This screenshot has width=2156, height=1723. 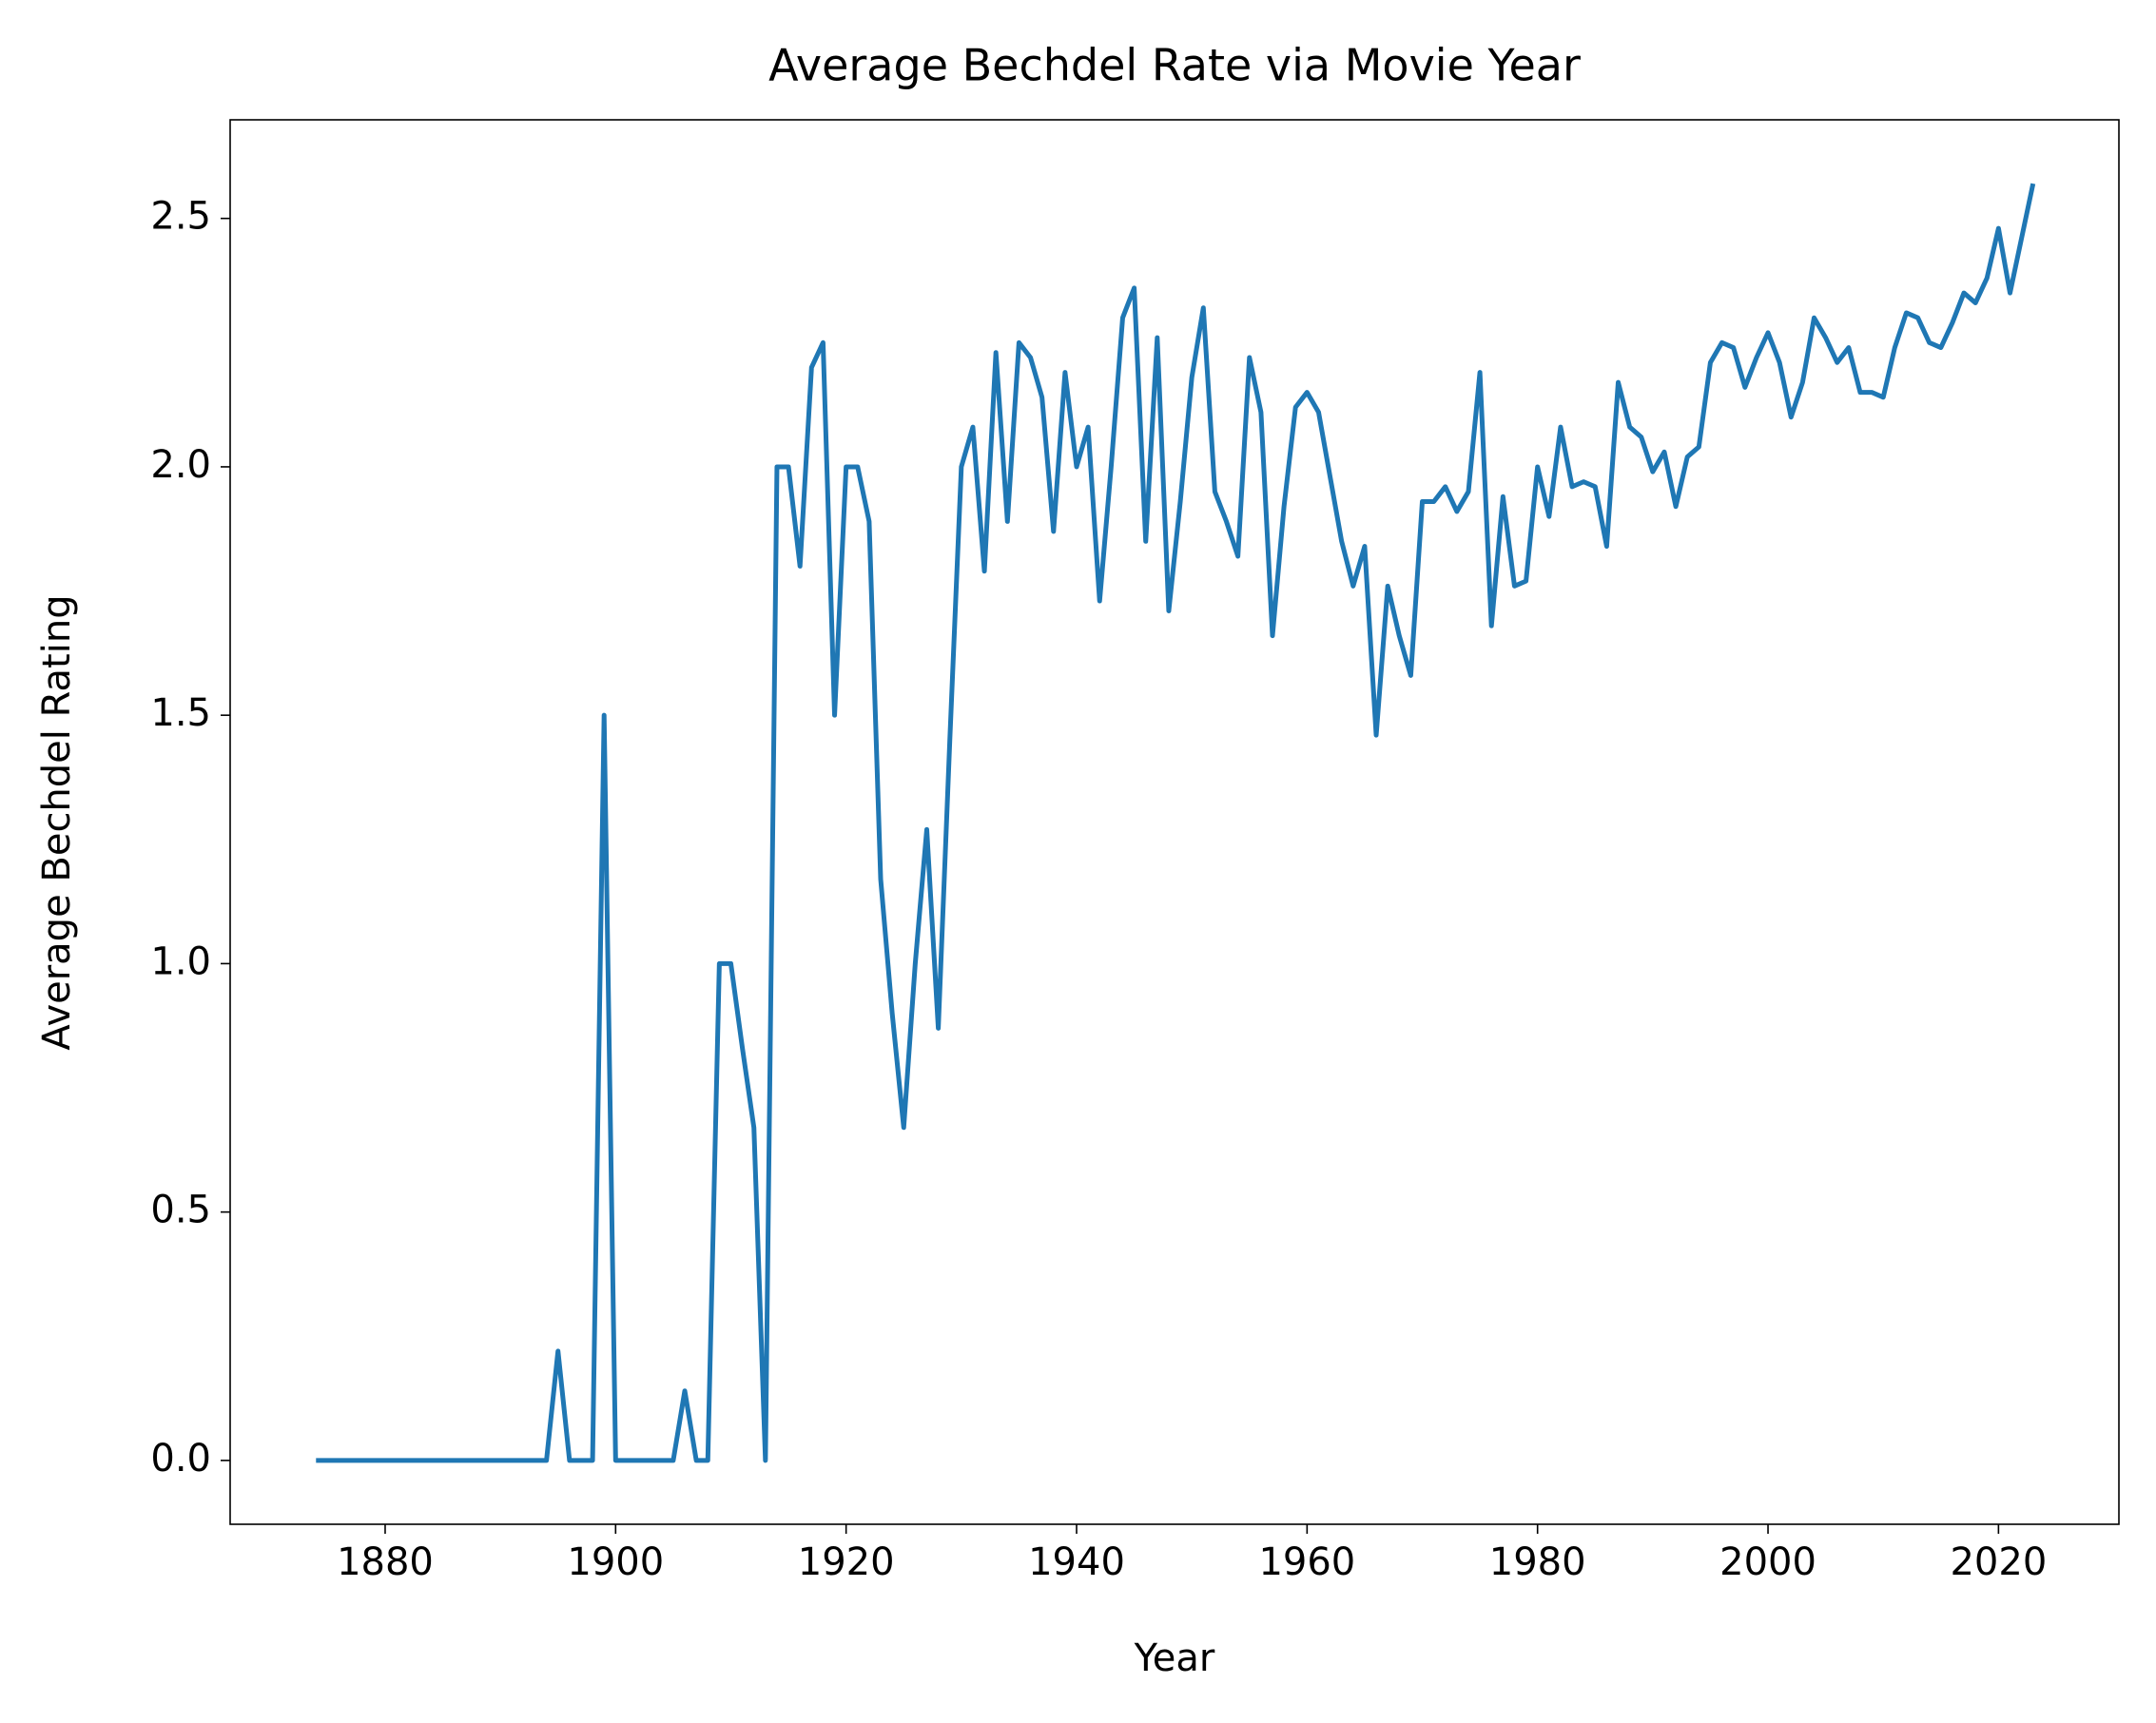 I want to click on chart-title: Average Bechdel Rate via Movie Year, so click(x=1174, y=65).